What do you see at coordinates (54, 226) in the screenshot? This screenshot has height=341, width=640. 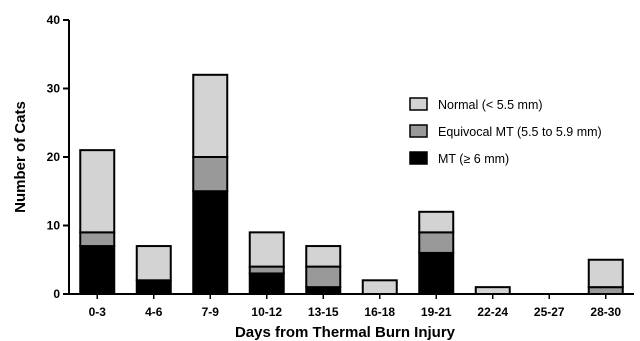 I see `y-tick-label: 10` at bounding box center [54, 226].